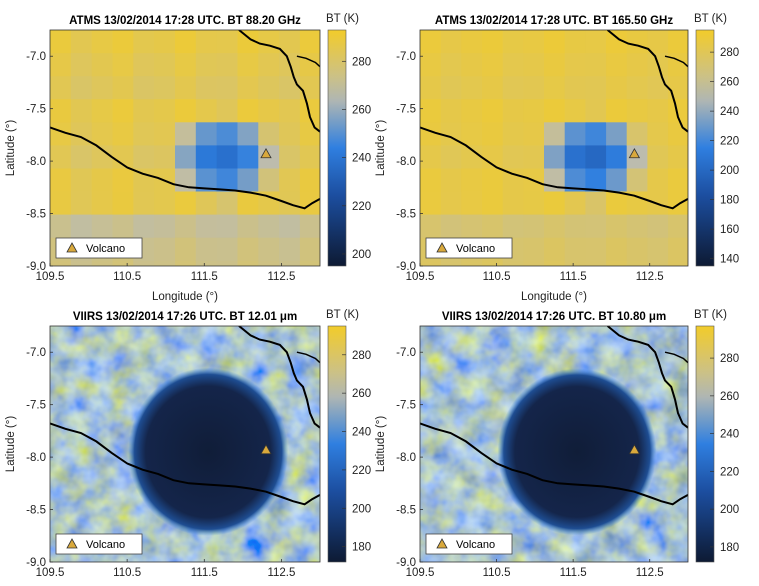 The width and height of the screenshot is (759, 586). What do you see at coordinates (361, 548) in the screenshot?
I see `colorbar-tick-label: 180` at bounding box center [361, 548].